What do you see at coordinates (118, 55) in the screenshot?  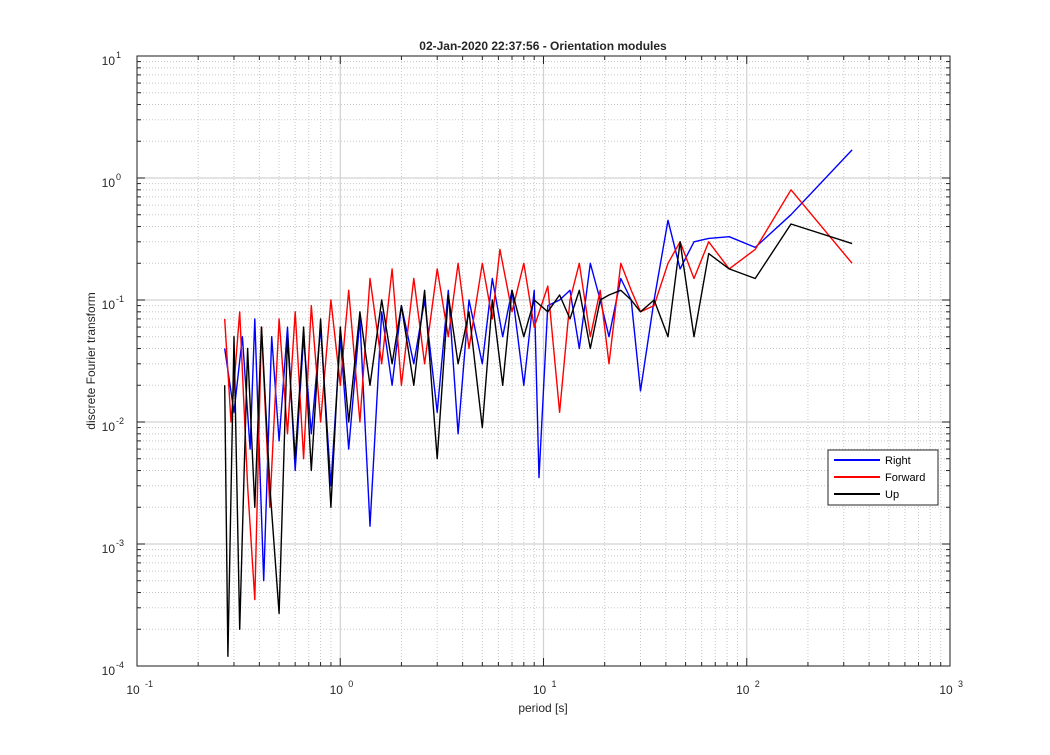 I see `y-tick-label-exponent: 1` at bounding box center [118, 55].